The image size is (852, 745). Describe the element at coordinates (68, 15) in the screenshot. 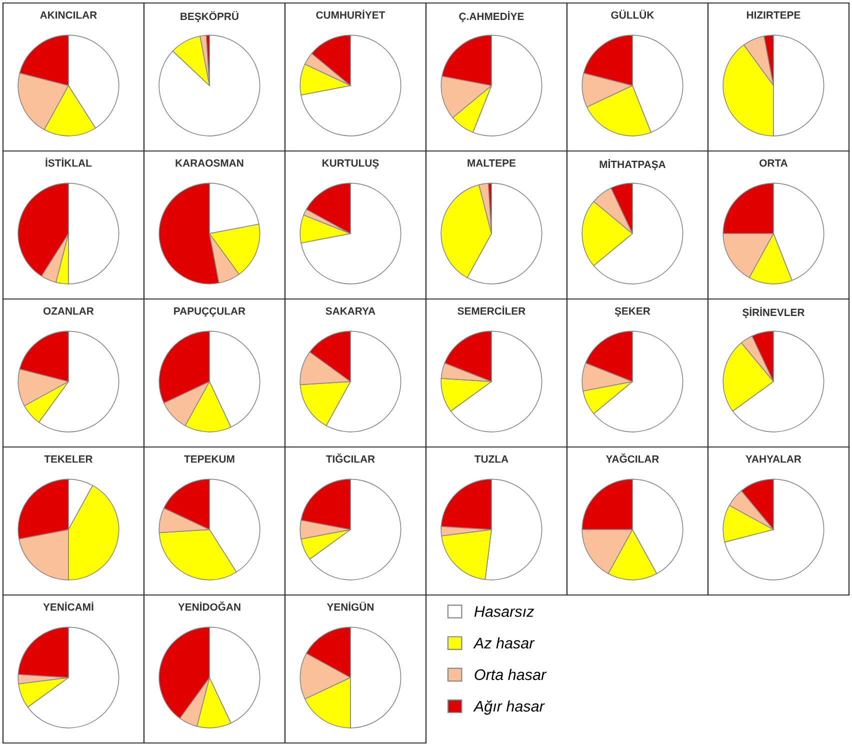

I see `chart-title: AKINCILAR` at that location.